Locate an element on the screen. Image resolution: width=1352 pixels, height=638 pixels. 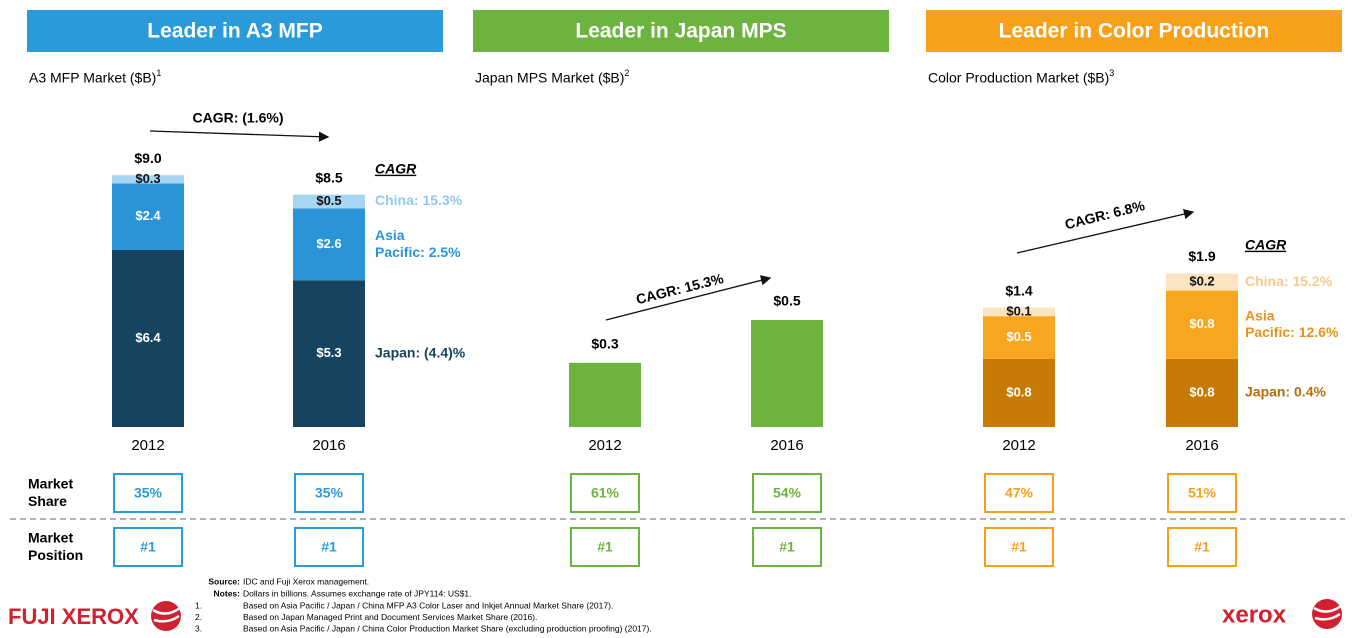
share-label: 47% is located at coordinates (1019, 493).